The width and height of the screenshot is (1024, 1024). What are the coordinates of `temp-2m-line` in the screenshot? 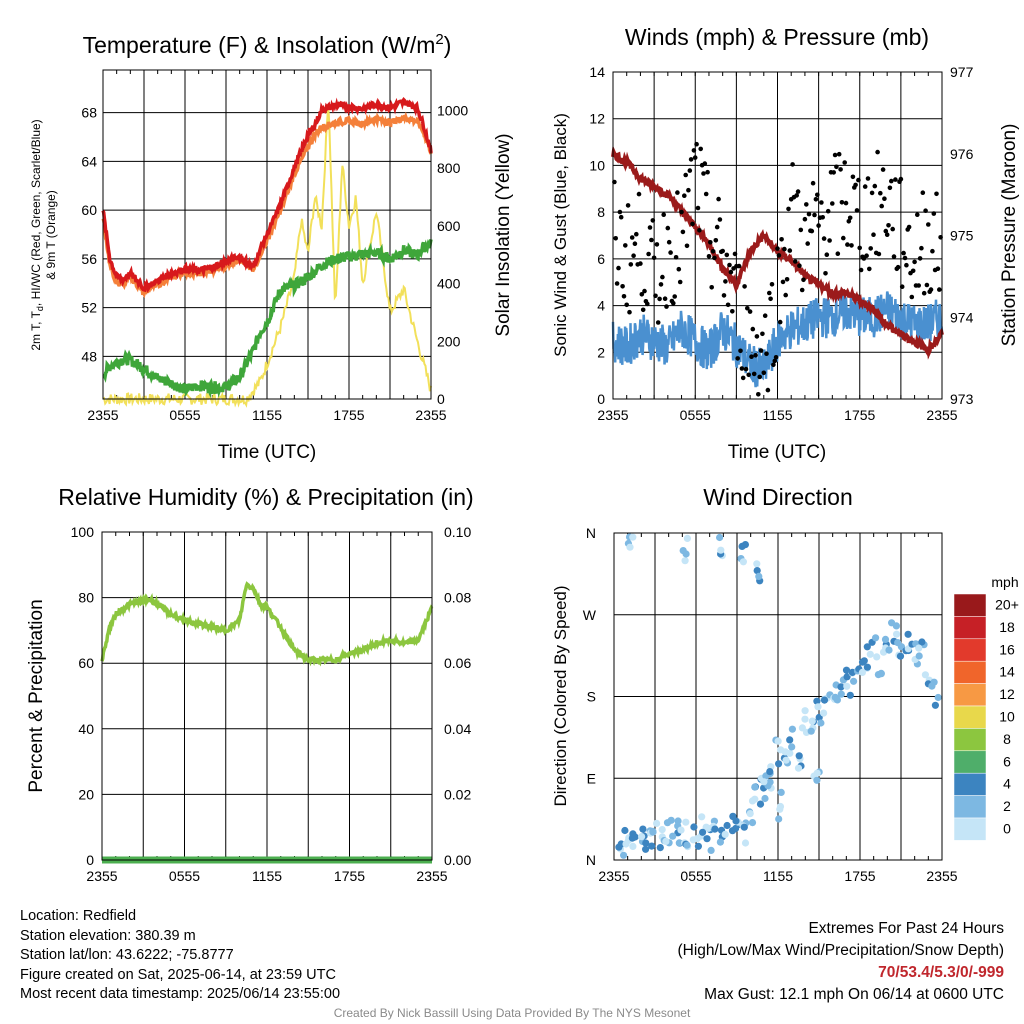 It's located at (267, 195).